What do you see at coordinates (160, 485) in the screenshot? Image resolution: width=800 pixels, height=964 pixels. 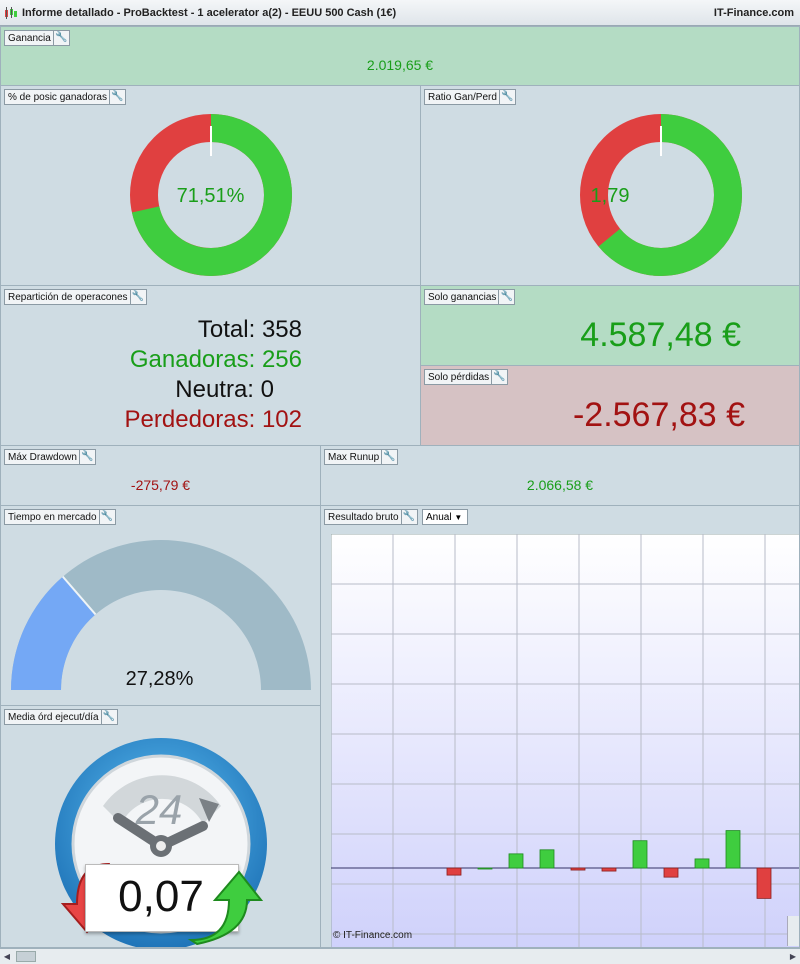 I see `max-drawdown-value: -275,79 €` at bounding box center [160, 485].